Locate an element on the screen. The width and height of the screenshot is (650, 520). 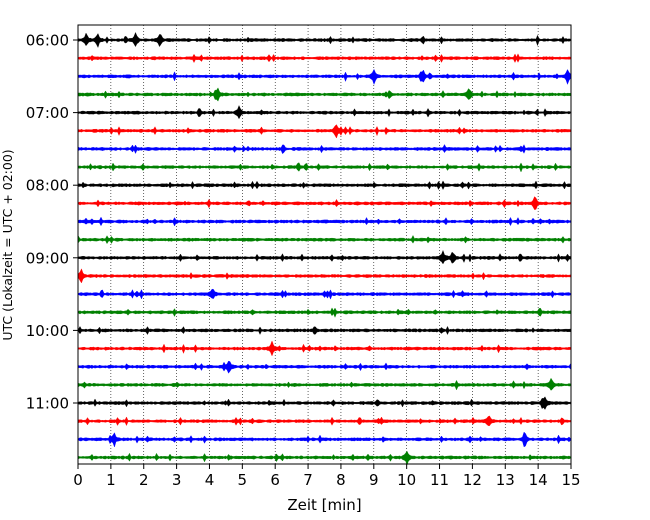
x-axis-label: Zeit [min] is located at coordinates (324, 505).